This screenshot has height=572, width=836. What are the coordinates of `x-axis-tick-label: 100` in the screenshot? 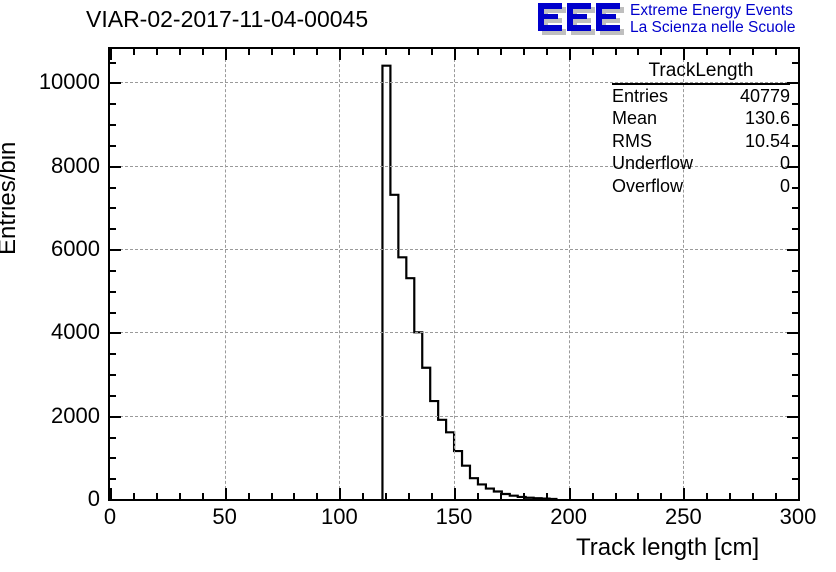 It's located at (339, 516).